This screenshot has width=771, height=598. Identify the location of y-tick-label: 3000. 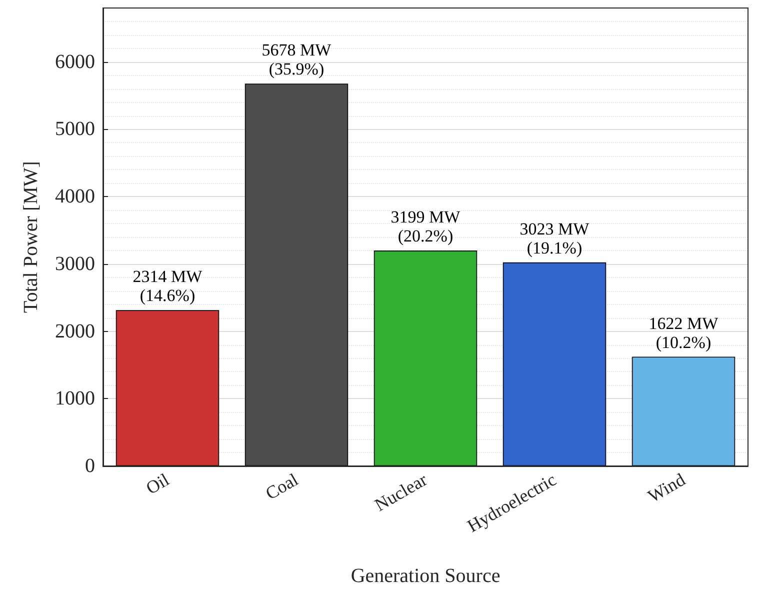
(75, 263).